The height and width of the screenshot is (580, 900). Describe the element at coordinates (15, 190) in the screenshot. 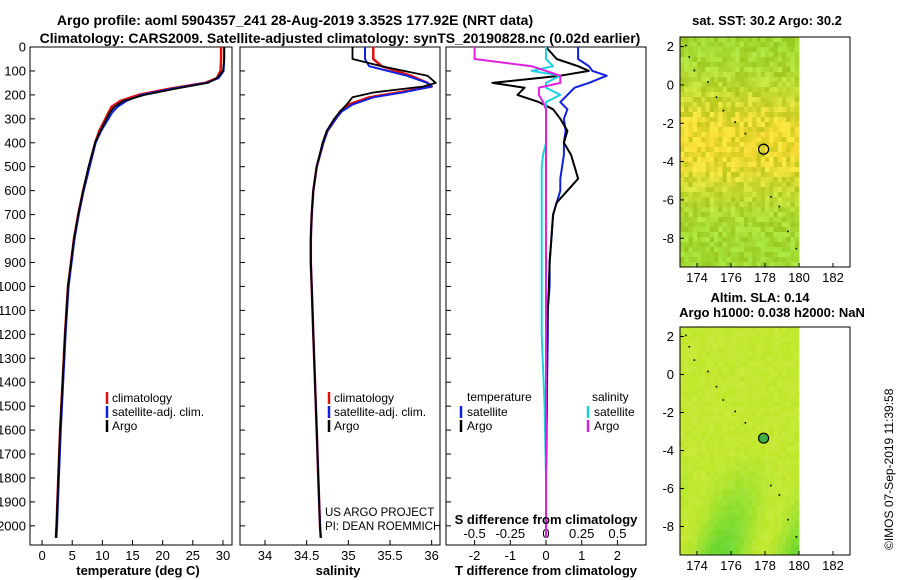

I see `depth-tick-label: 600` at that location.